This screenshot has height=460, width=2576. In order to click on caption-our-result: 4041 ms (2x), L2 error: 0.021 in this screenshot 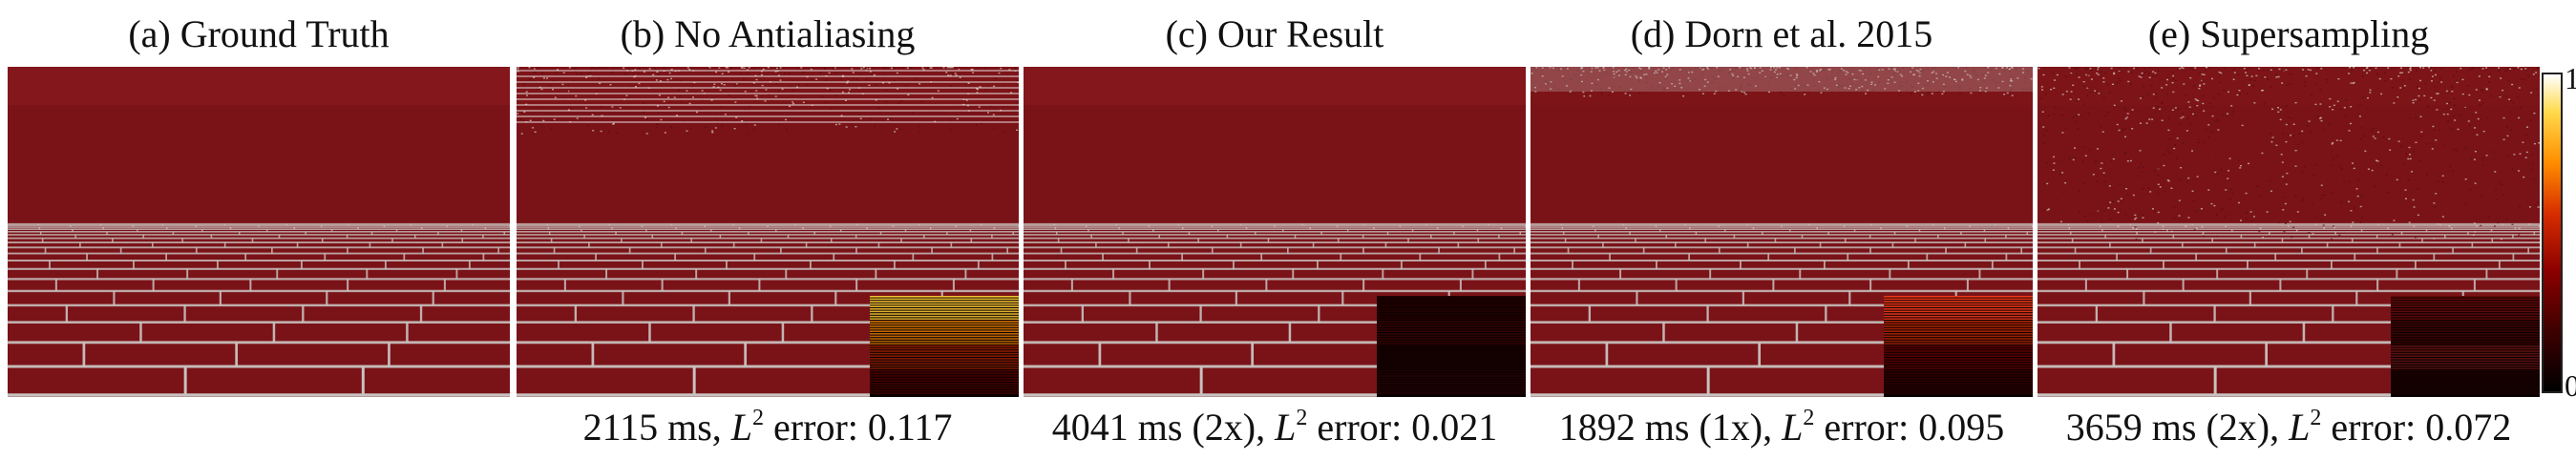, I will do `click(1275, 427)`.